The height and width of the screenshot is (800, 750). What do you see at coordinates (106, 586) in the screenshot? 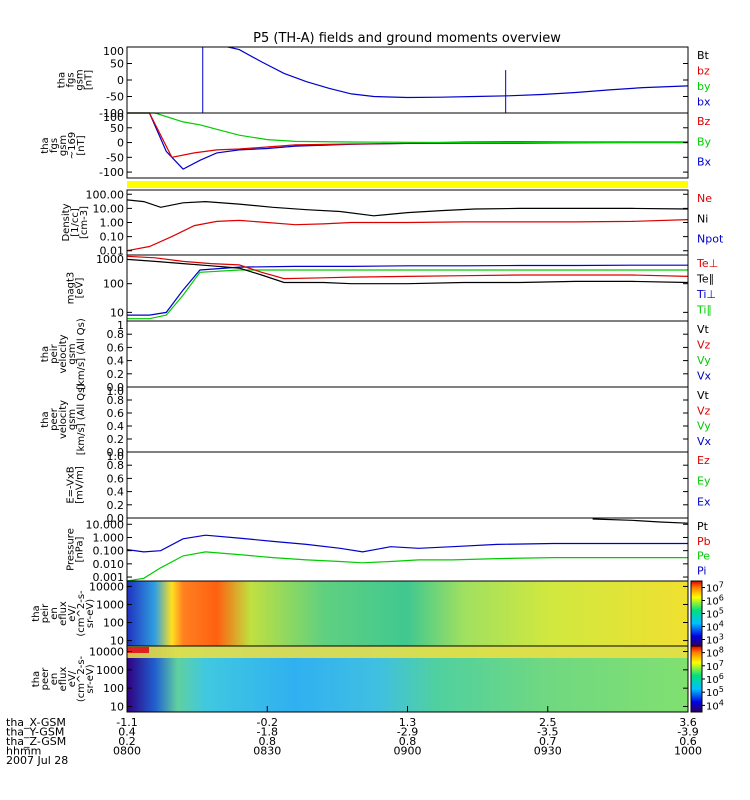
I see `y-tick-label: 10000` at bounding box center [106, 586].